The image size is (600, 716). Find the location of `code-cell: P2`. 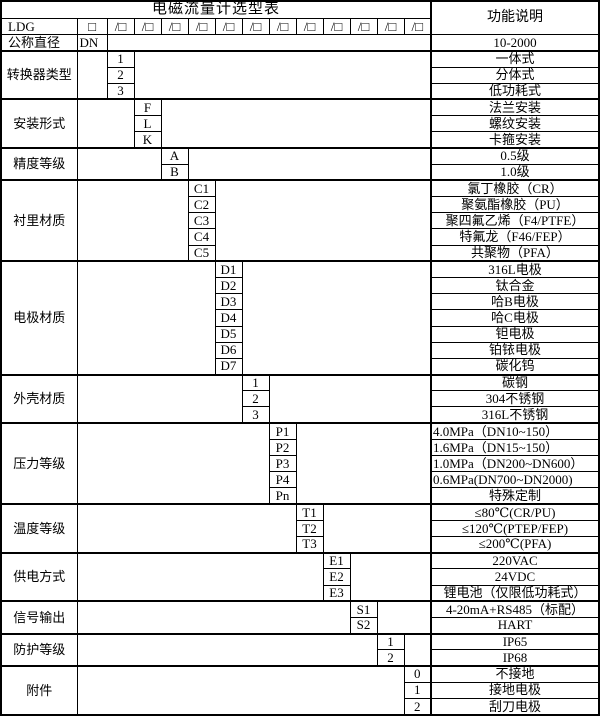

code-cell: P2 is located at coordinates (282, 447).